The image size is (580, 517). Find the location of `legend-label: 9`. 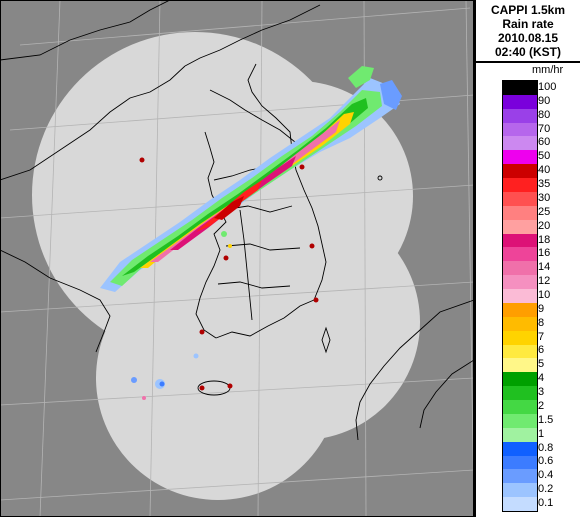

legend-label: 9 is located at coordinates (541, 308).